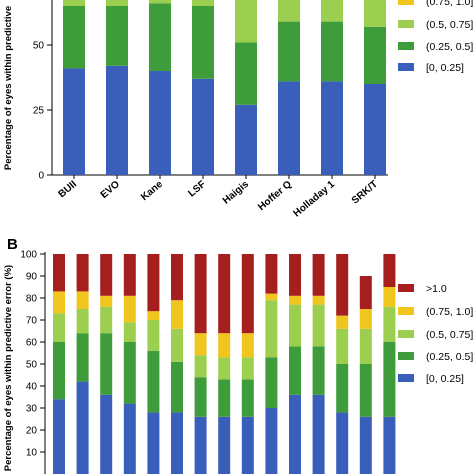 Image resolution: width=474 pixels, height=474 pixels. Describe the element at coordinates (197, 189) in the screenshot. I see `panel-a-category-label: LSF` at that location.